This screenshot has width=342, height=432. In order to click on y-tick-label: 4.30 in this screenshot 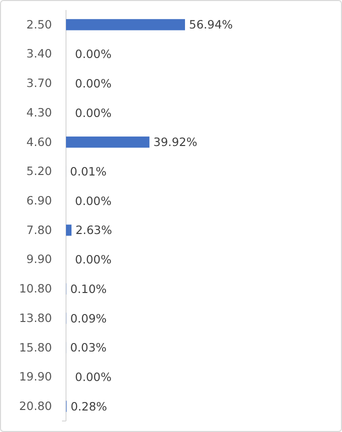, I will do `click(39, 112)`.